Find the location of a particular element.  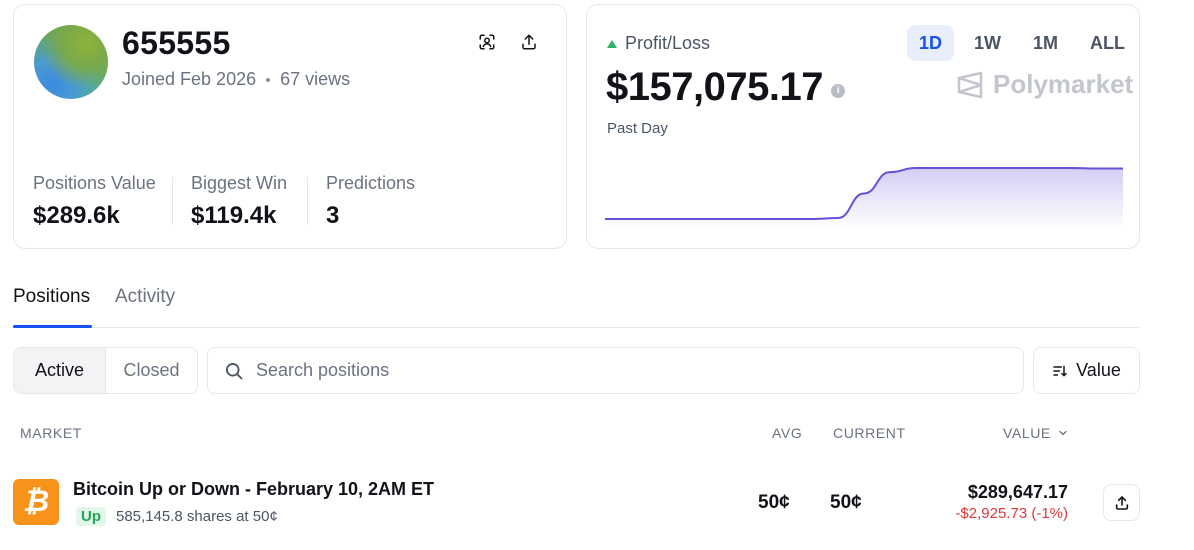

shares-info: 585,145.8 shares at 50¢ is located at coordinates (197, 516).